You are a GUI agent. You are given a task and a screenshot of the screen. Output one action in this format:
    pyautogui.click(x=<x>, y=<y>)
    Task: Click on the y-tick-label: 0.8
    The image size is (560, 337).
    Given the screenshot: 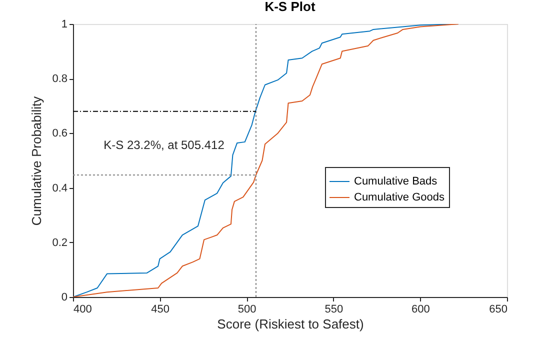 What is the action you would take?
    pyautogui.click(x=60, y=79)
    